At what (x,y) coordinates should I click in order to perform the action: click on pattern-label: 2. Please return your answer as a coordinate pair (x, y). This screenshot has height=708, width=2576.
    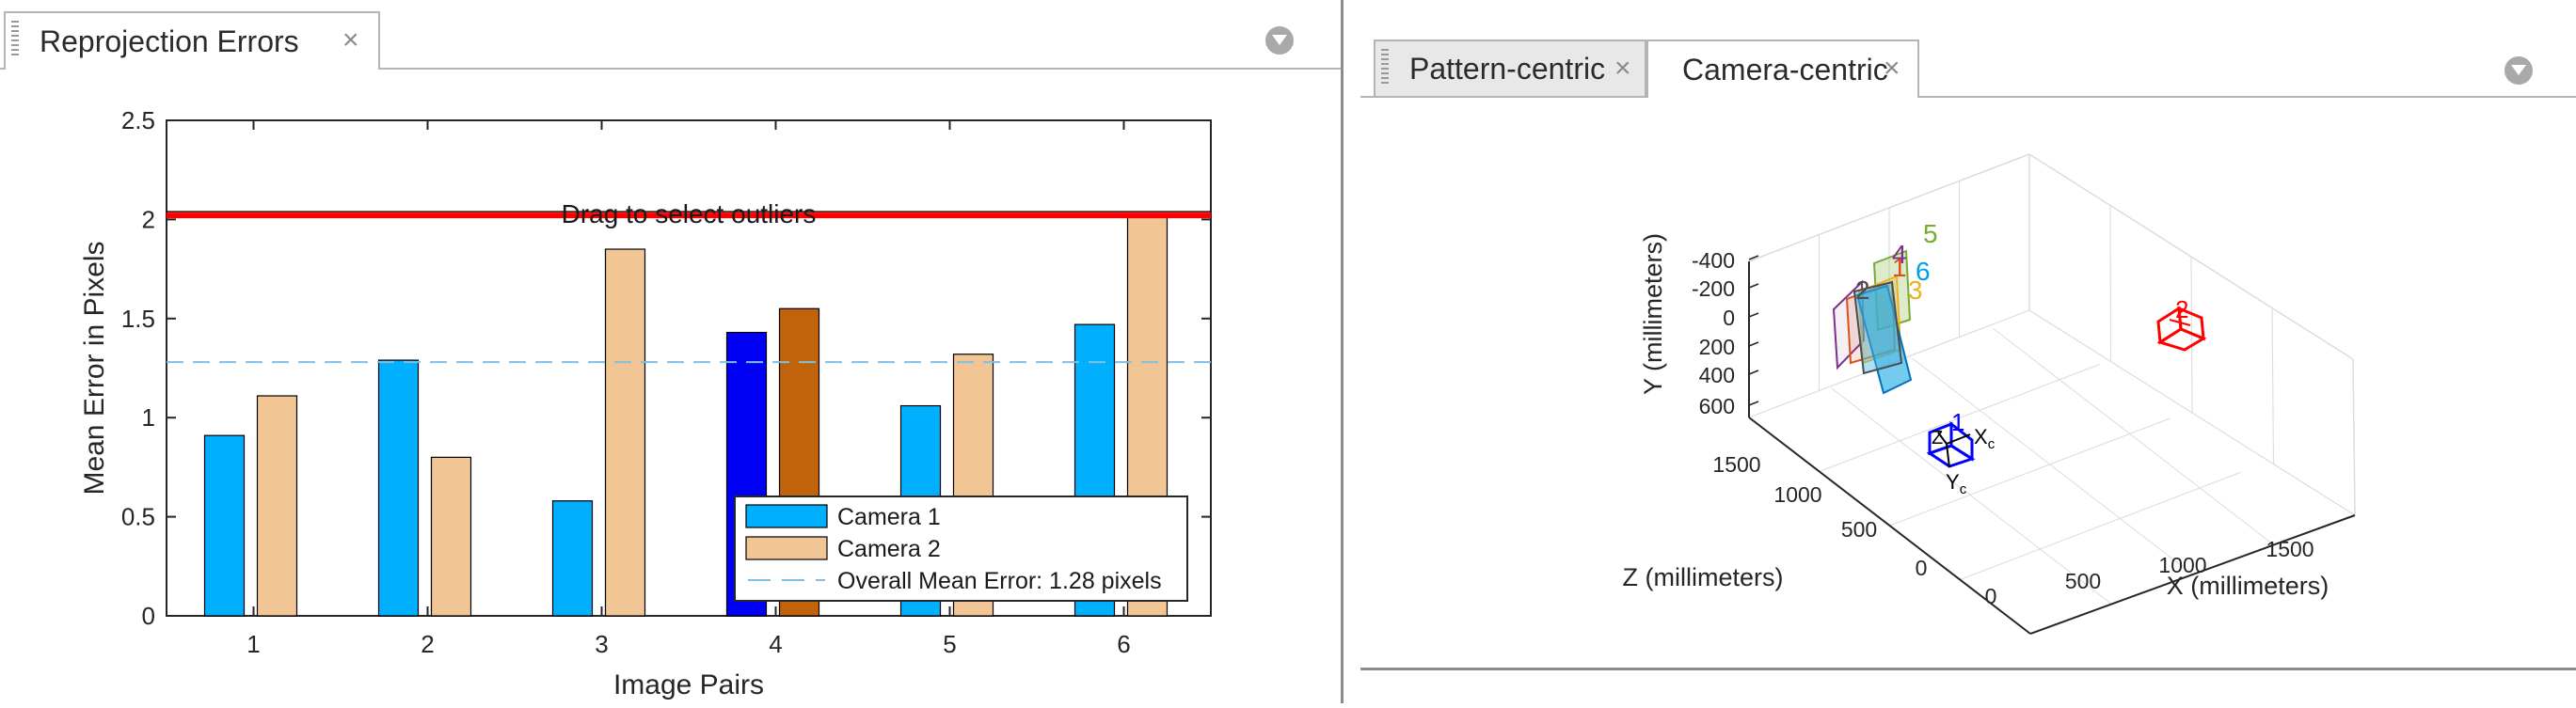
    Looking at the image, I should click on (1862, 290).